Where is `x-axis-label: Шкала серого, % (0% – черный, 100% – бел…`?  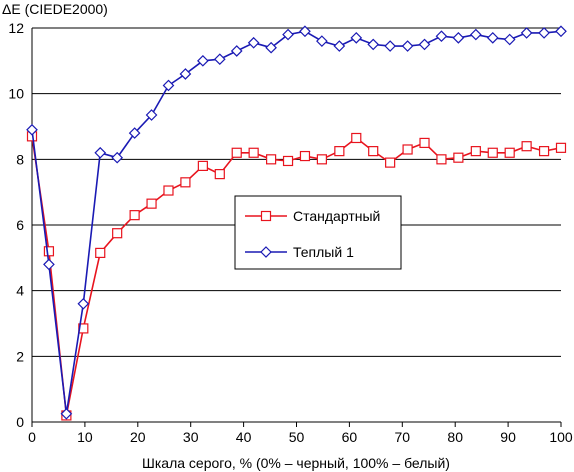 x-axis-label: Шкала серого, % (0% – черный, 100% – бел… is located at coordinates (296, 463).